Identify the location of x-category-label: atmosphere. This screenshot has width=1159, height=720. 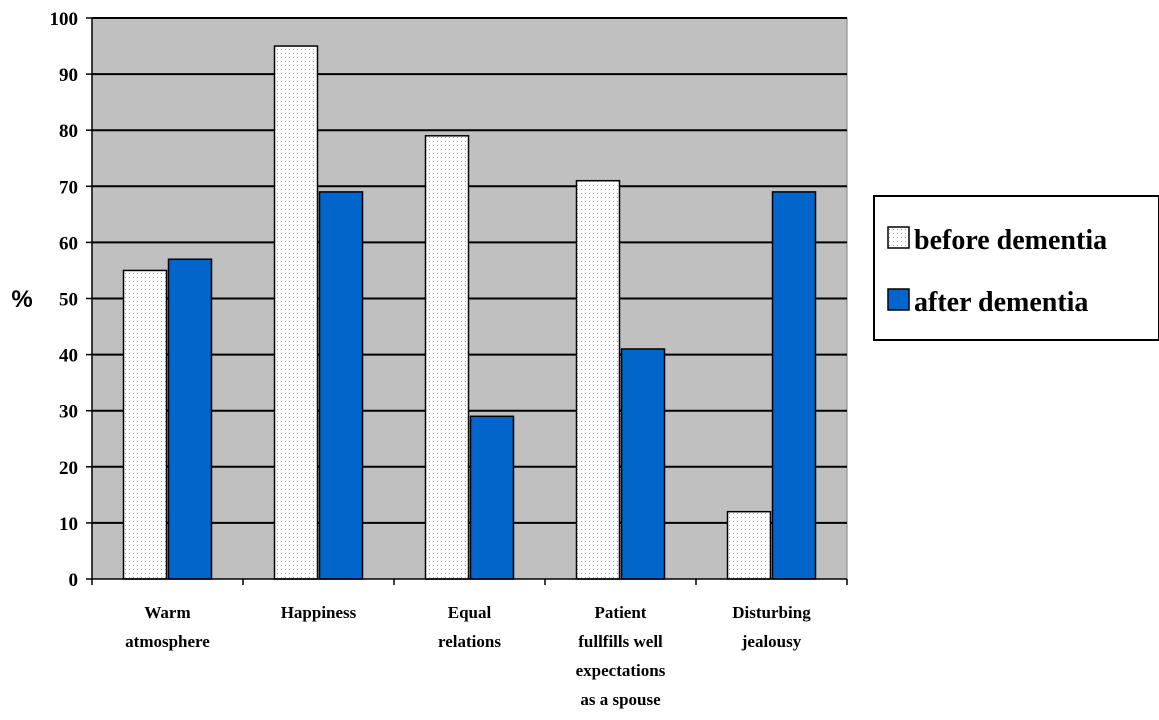
(167, 641).